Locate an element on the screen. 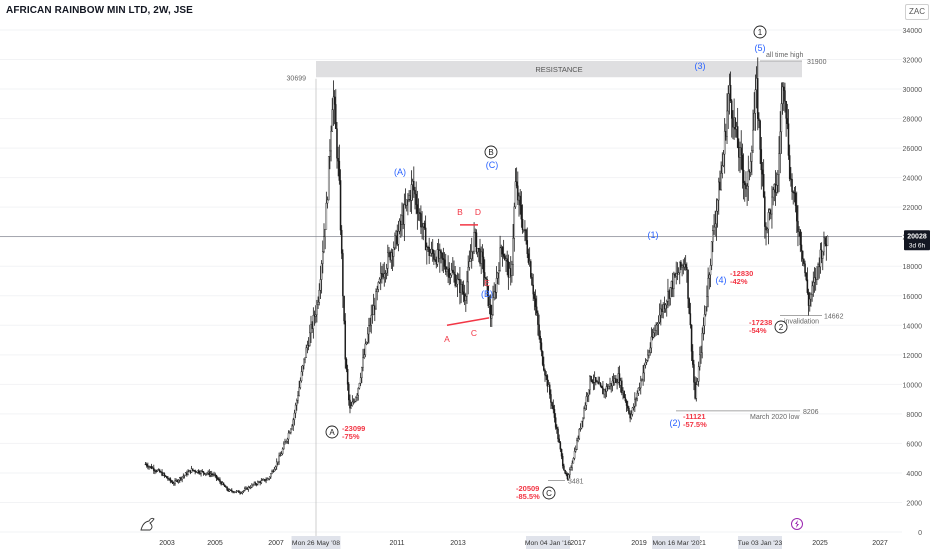 Image resolution: width=932 pixels, height=555 pixels. y-tick-label: 0 is located at coordinates (920, 533).